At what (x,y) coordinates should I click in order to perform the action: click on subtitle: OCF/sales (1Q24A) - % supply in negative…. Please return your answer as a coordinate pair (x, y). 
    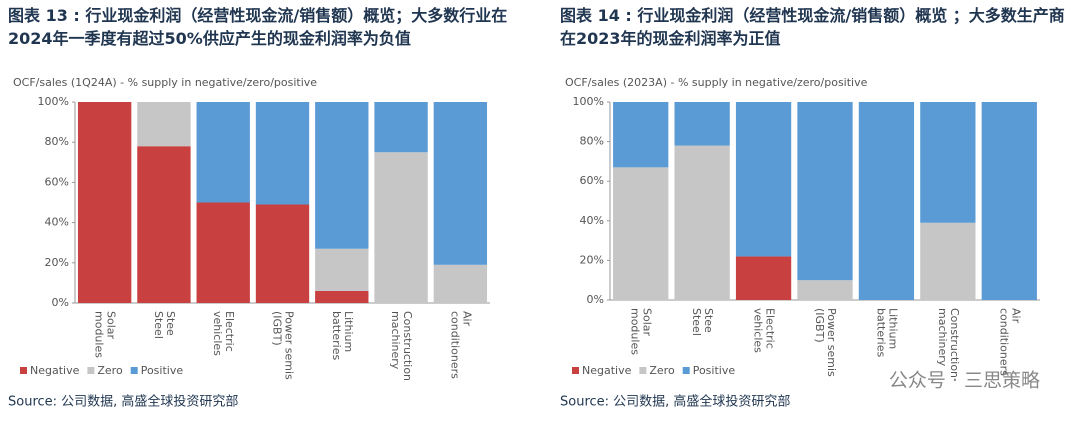
    Looking at the image, I should click on (165, 82).